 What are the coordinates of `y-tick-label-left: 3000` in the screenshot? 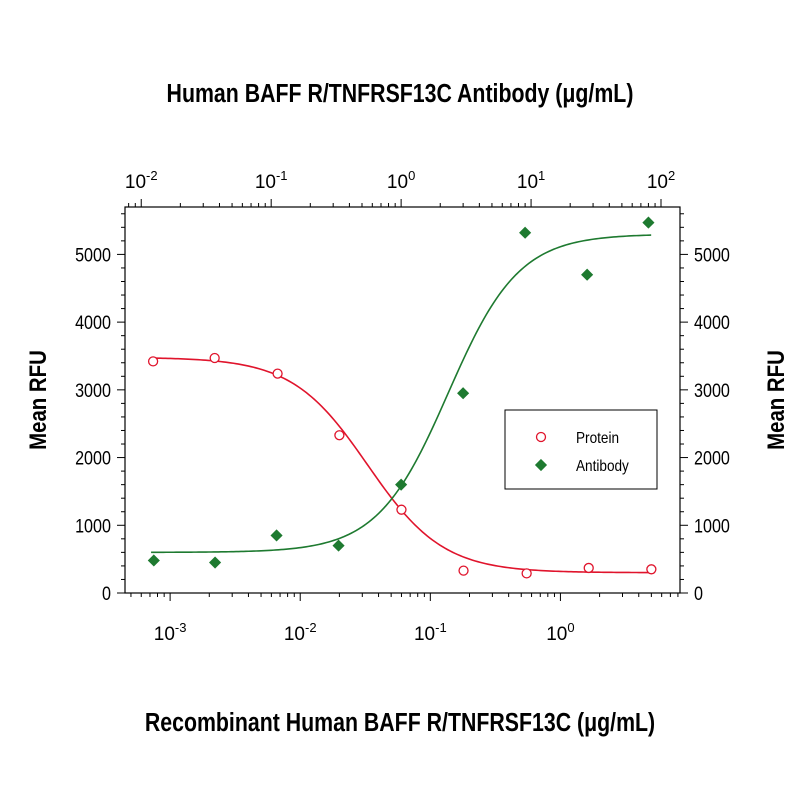 It's located at (93, 391).